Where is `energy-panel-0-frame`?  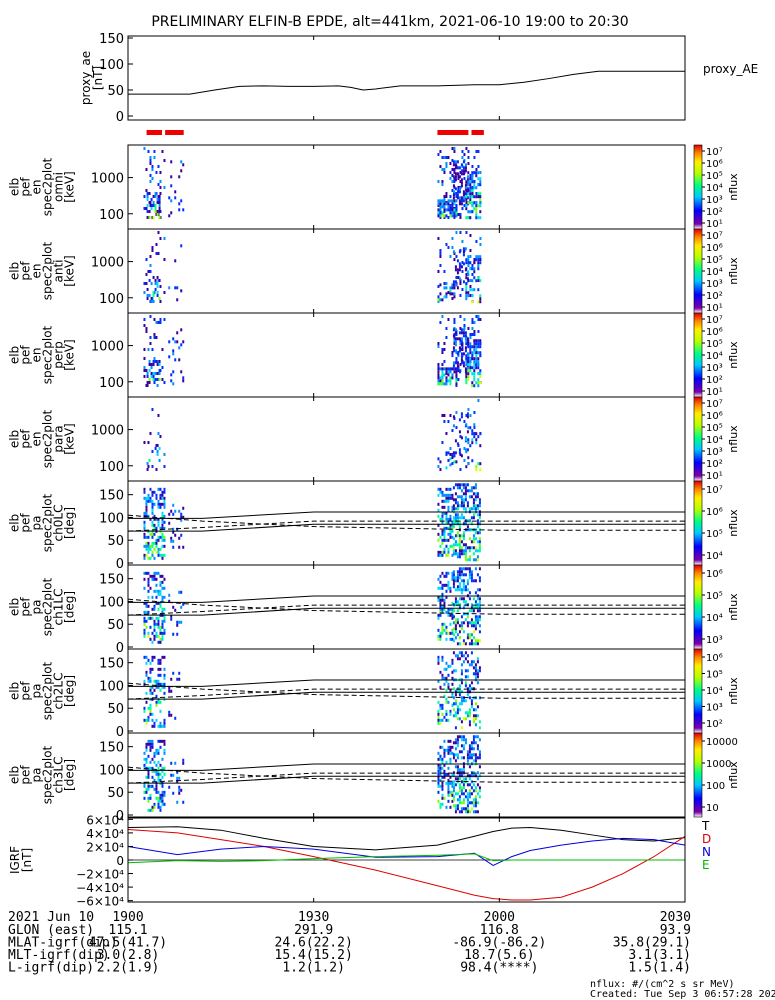
energy-panel-0-frame is located at coordinates (406, 187).